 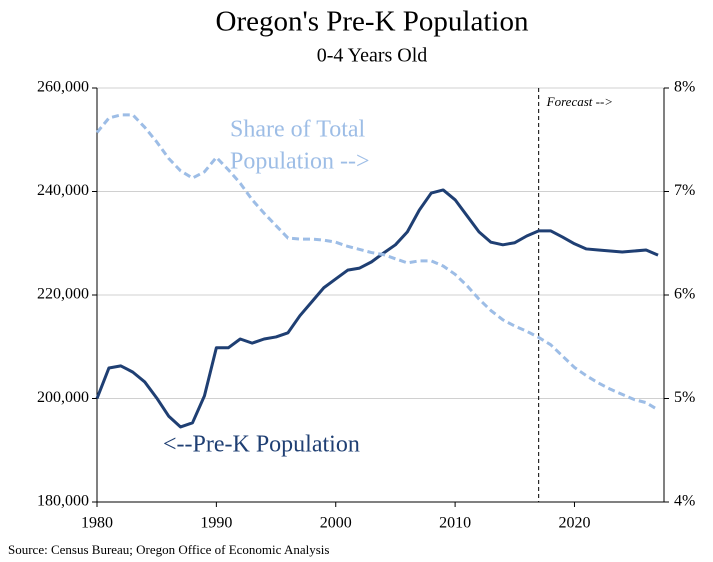 What do you see at coordinates (298, 130) in the screenshot?
I see `series-label: Share of Total` at bounding box center [298, 130].